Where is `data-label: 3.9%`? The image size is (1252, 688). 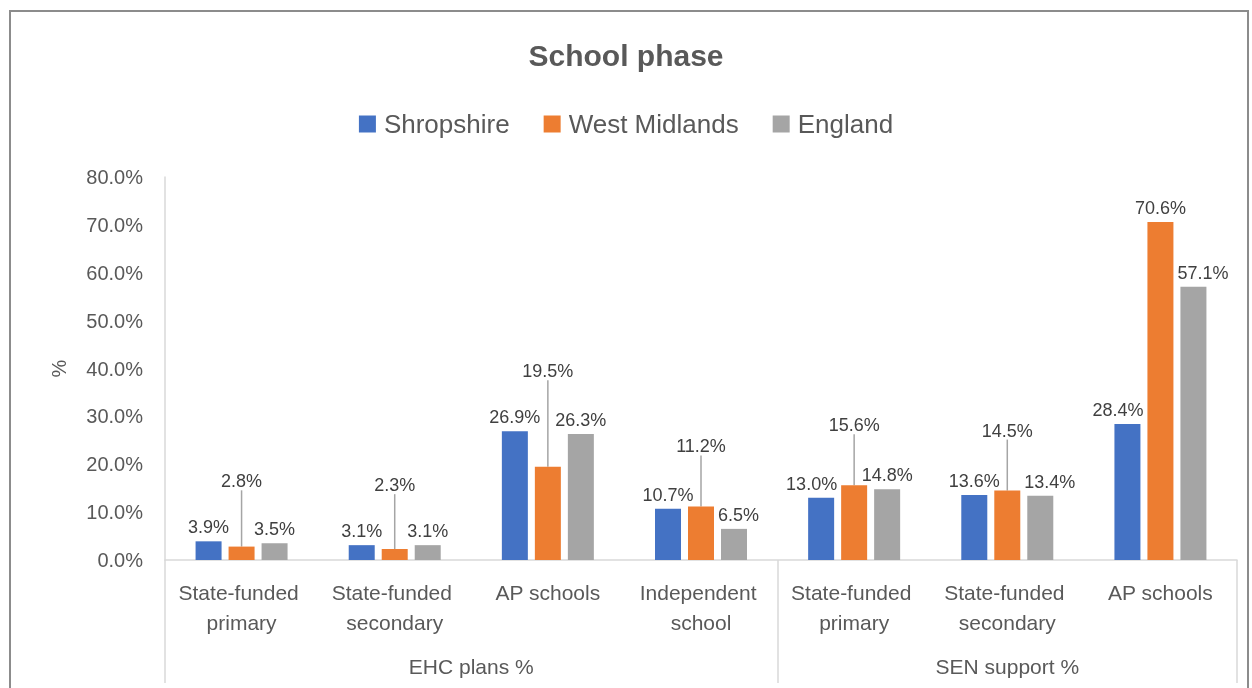 data-label: 3.9% is located at coordinates (209, 527).